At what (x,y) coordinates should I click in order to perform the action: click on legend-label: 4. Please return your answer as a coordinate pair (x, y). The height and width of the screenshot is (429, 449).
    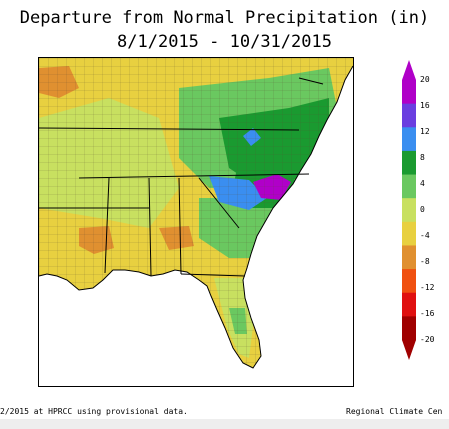
    Looking at the image, I should click on (422, 183).